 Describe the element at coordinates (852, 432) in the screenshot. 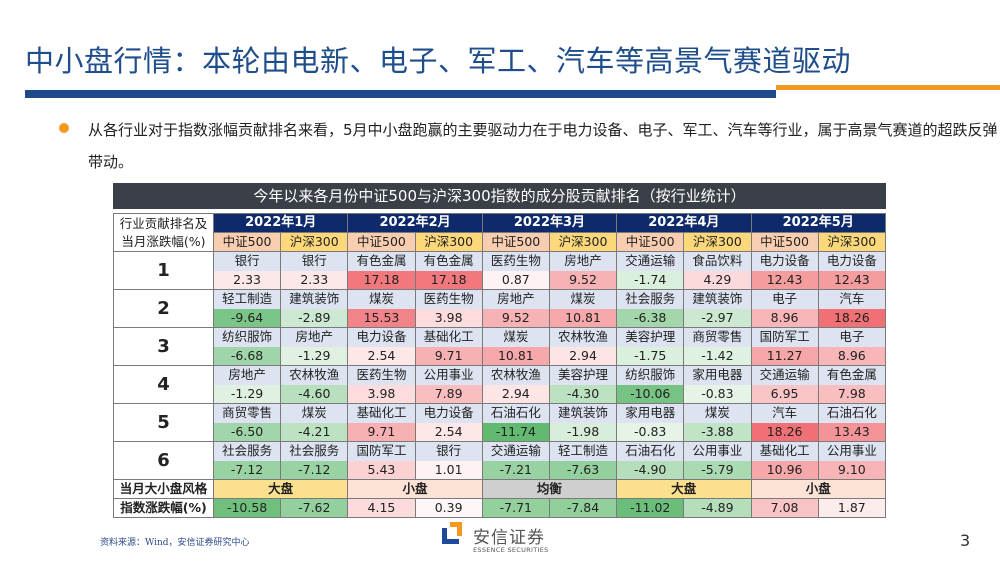

I see `value-cell: 13.43` at that location.